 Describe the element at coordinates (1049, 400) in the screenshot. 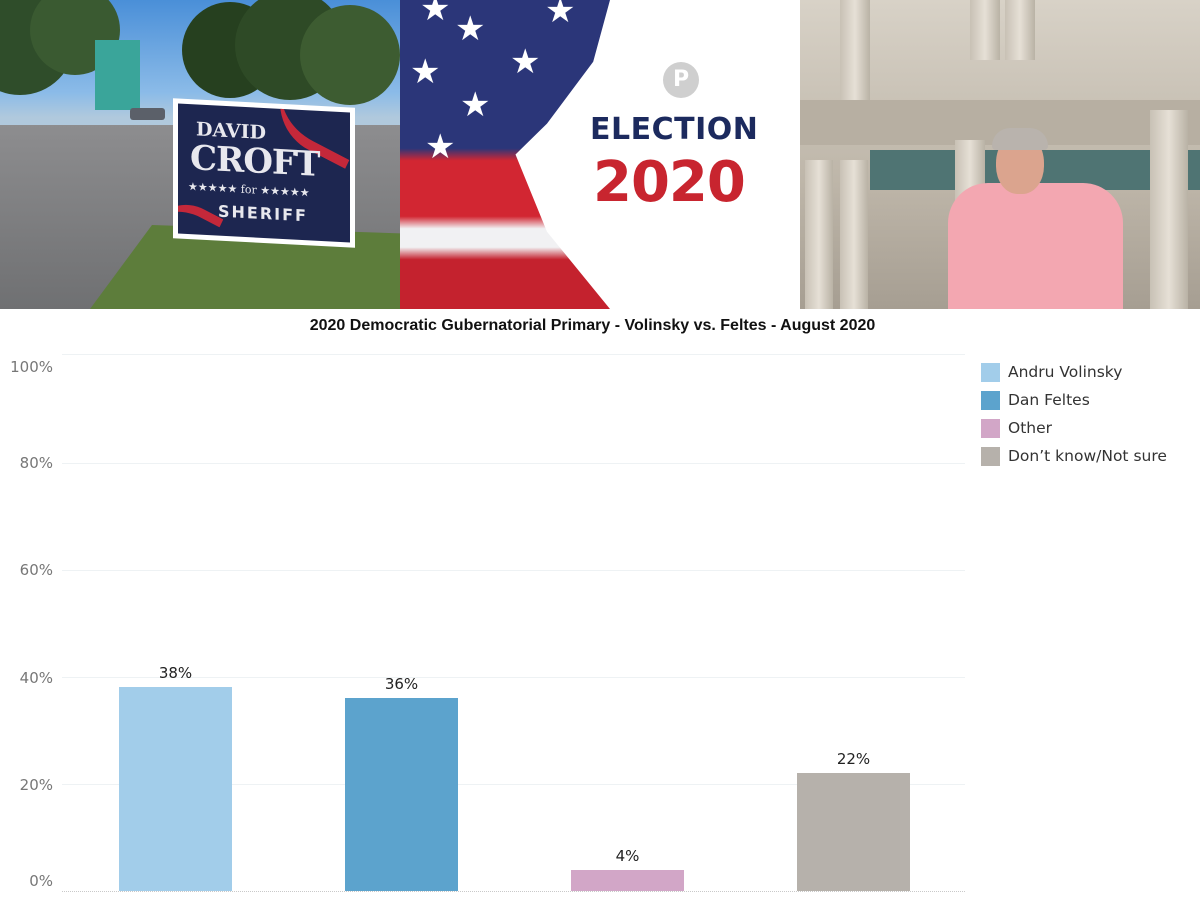

I see `legend-label-feltes: Dan Feltes` at that location.